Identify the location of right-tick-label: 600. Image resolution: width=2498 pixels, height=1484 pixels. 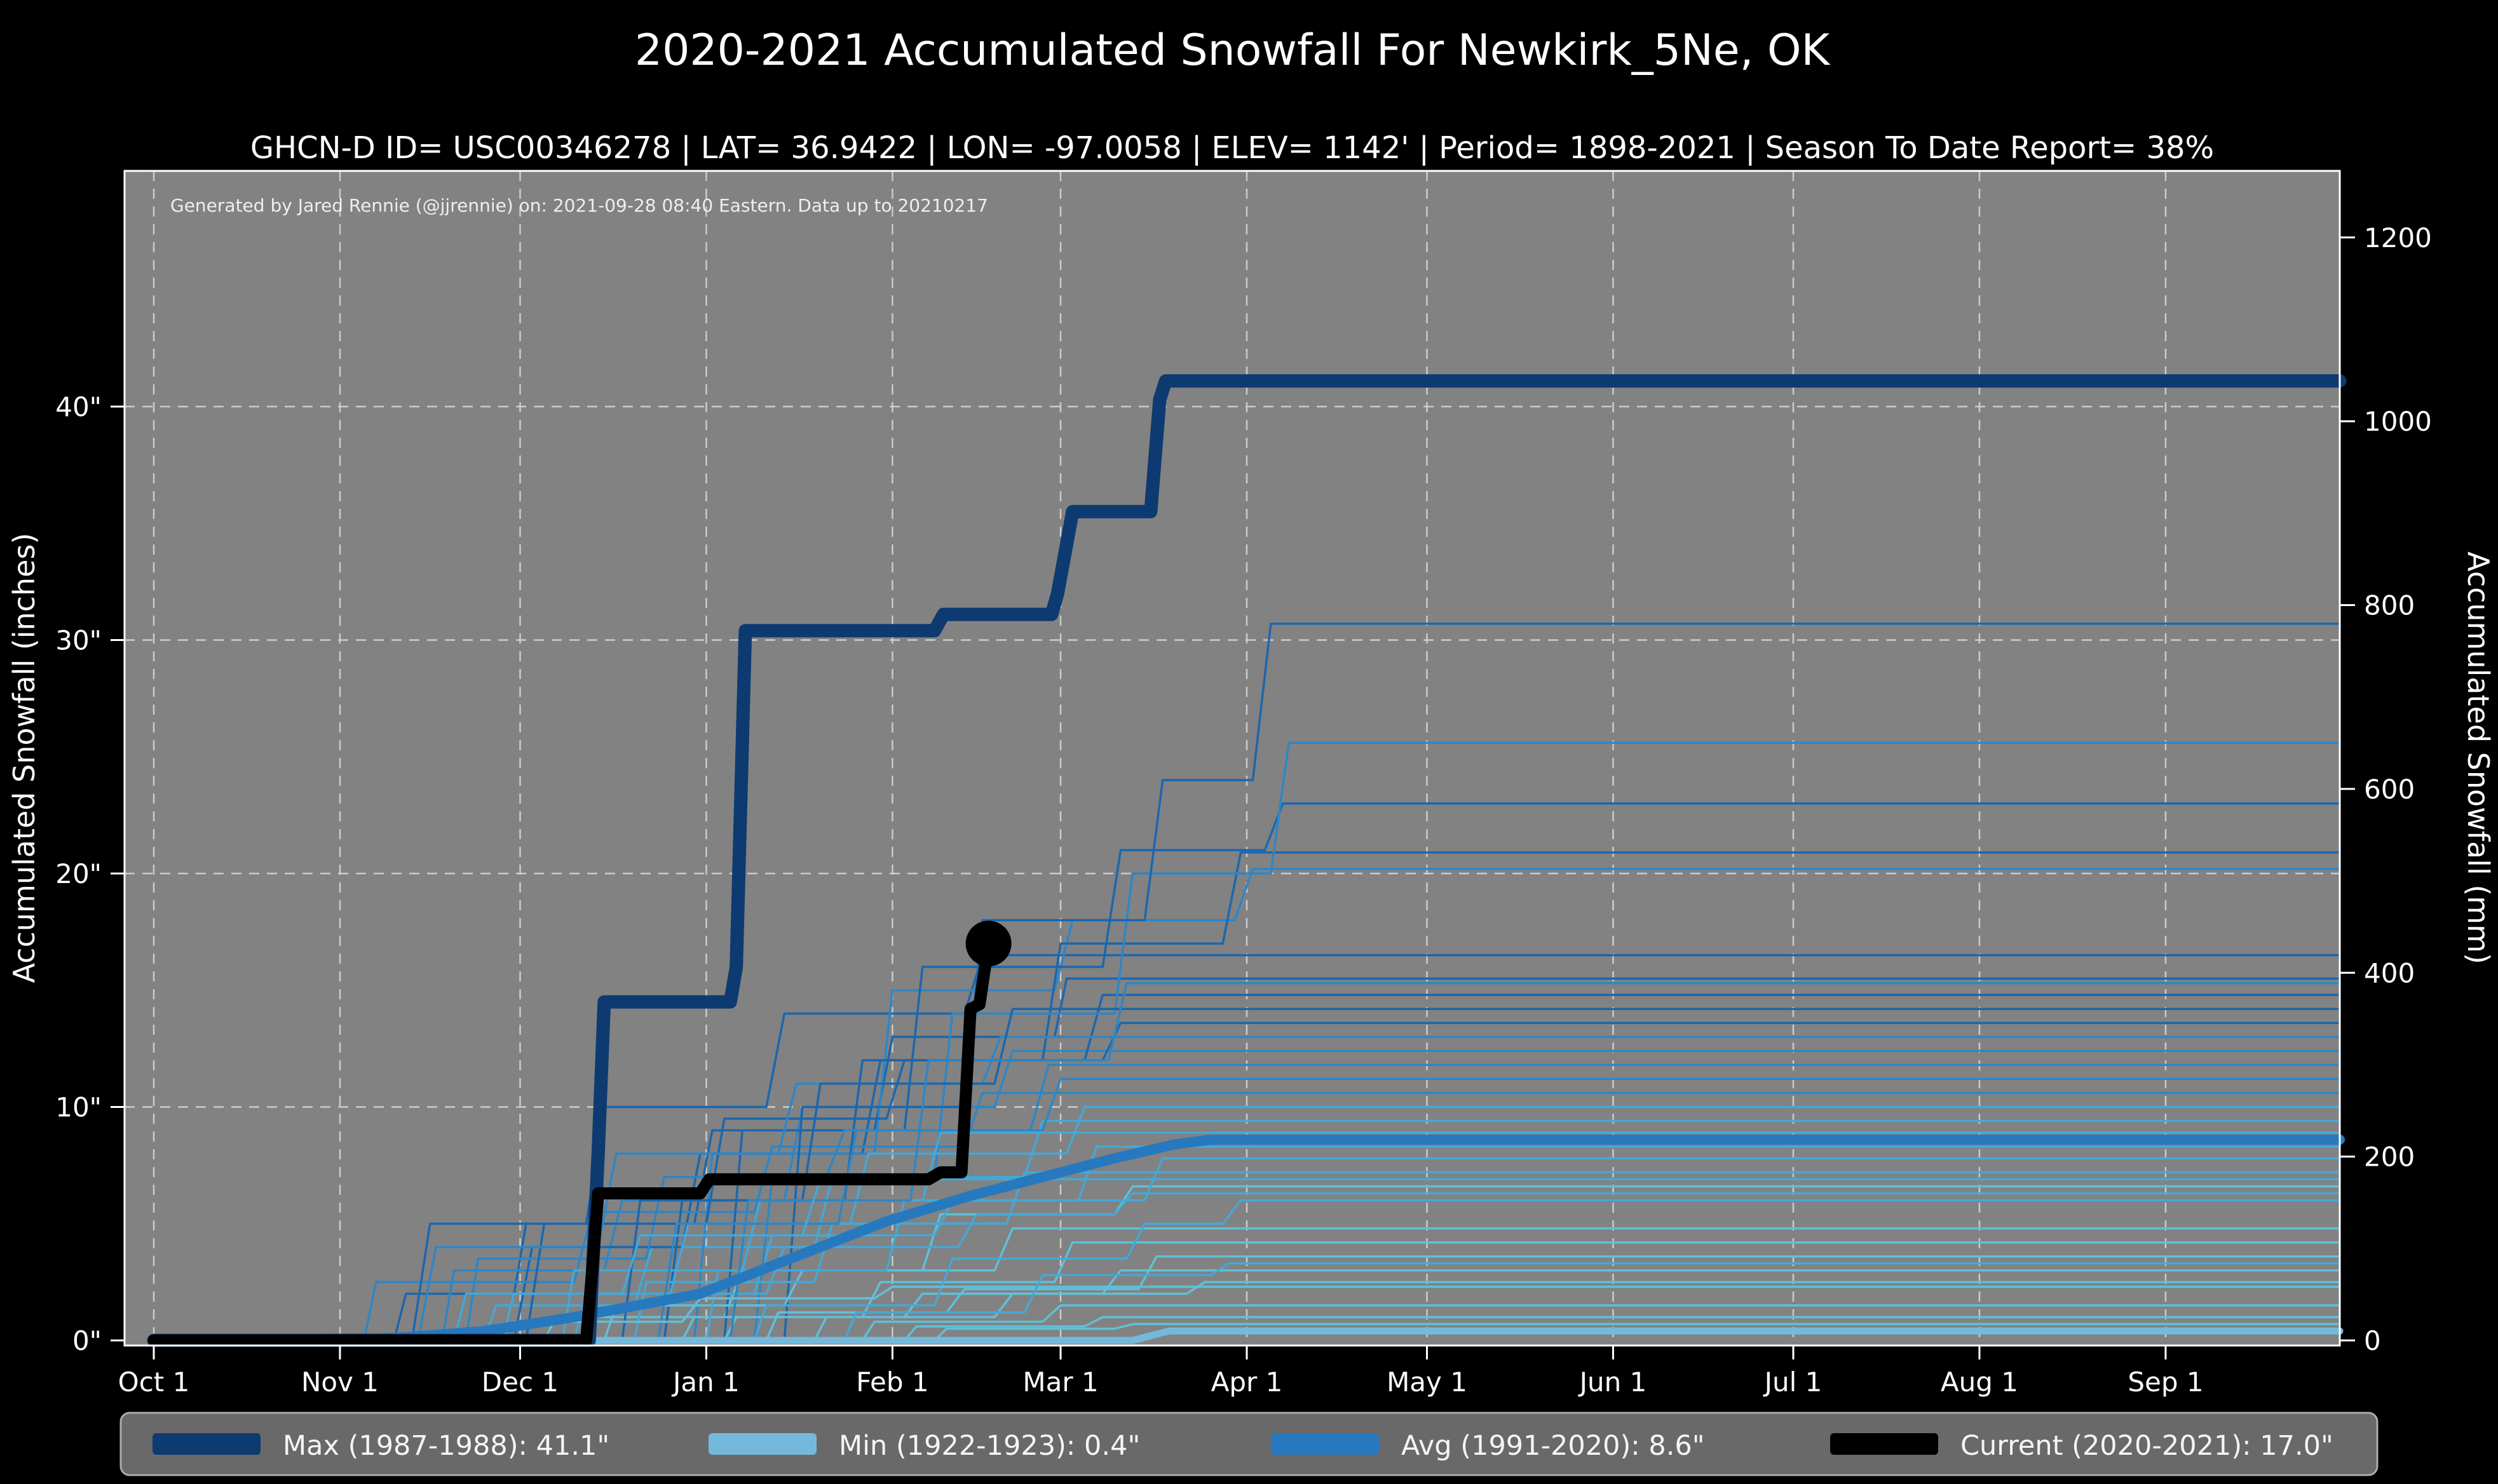
(2389, 789).